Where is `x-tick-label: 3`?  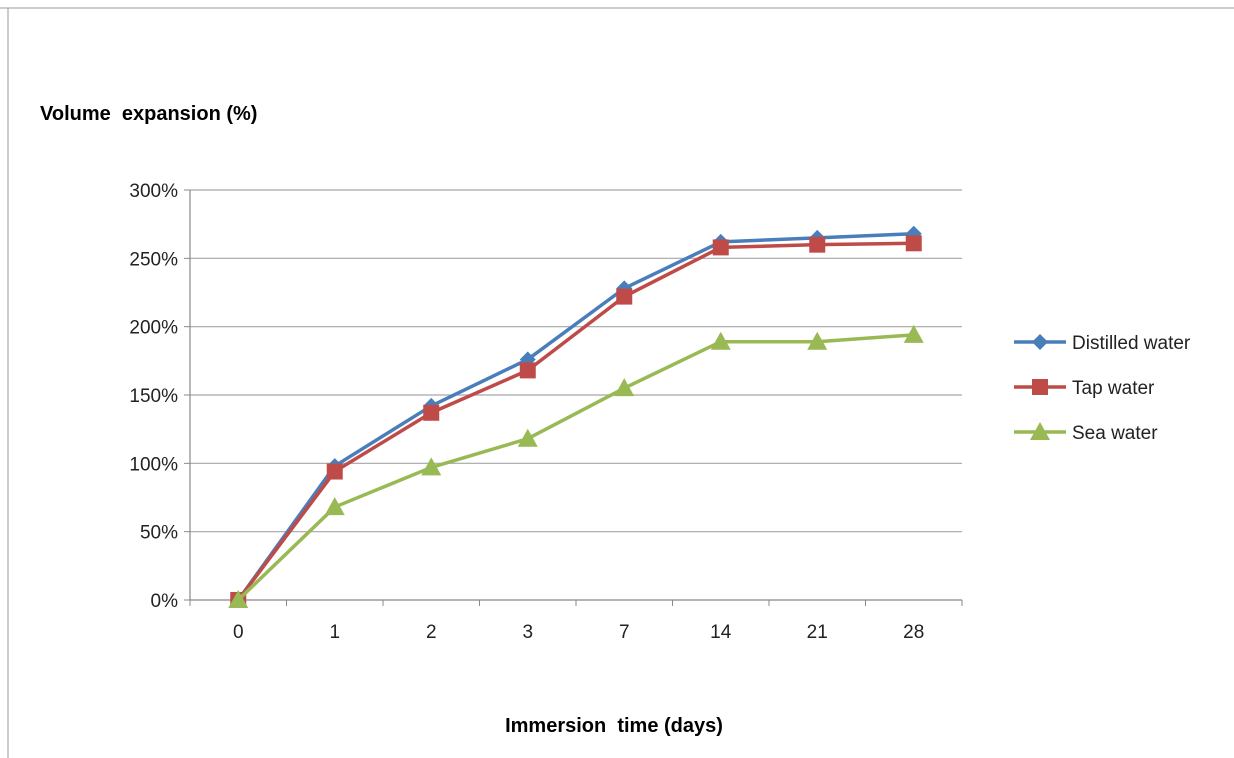 x-tick-label: 3 is located at coordinates (527, 632).